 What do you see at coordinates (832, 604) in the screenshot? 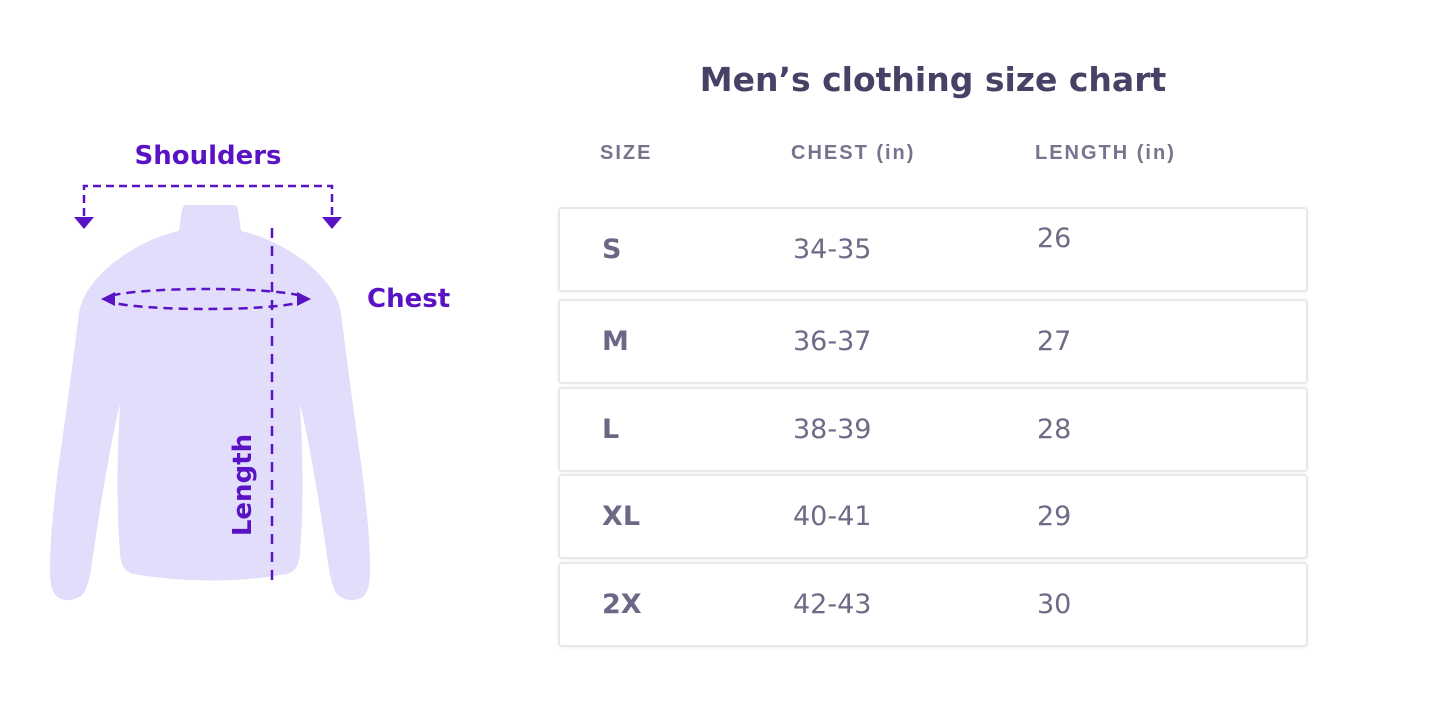
I see `cell-chest: 42-43` at bounding box center [832, 604].